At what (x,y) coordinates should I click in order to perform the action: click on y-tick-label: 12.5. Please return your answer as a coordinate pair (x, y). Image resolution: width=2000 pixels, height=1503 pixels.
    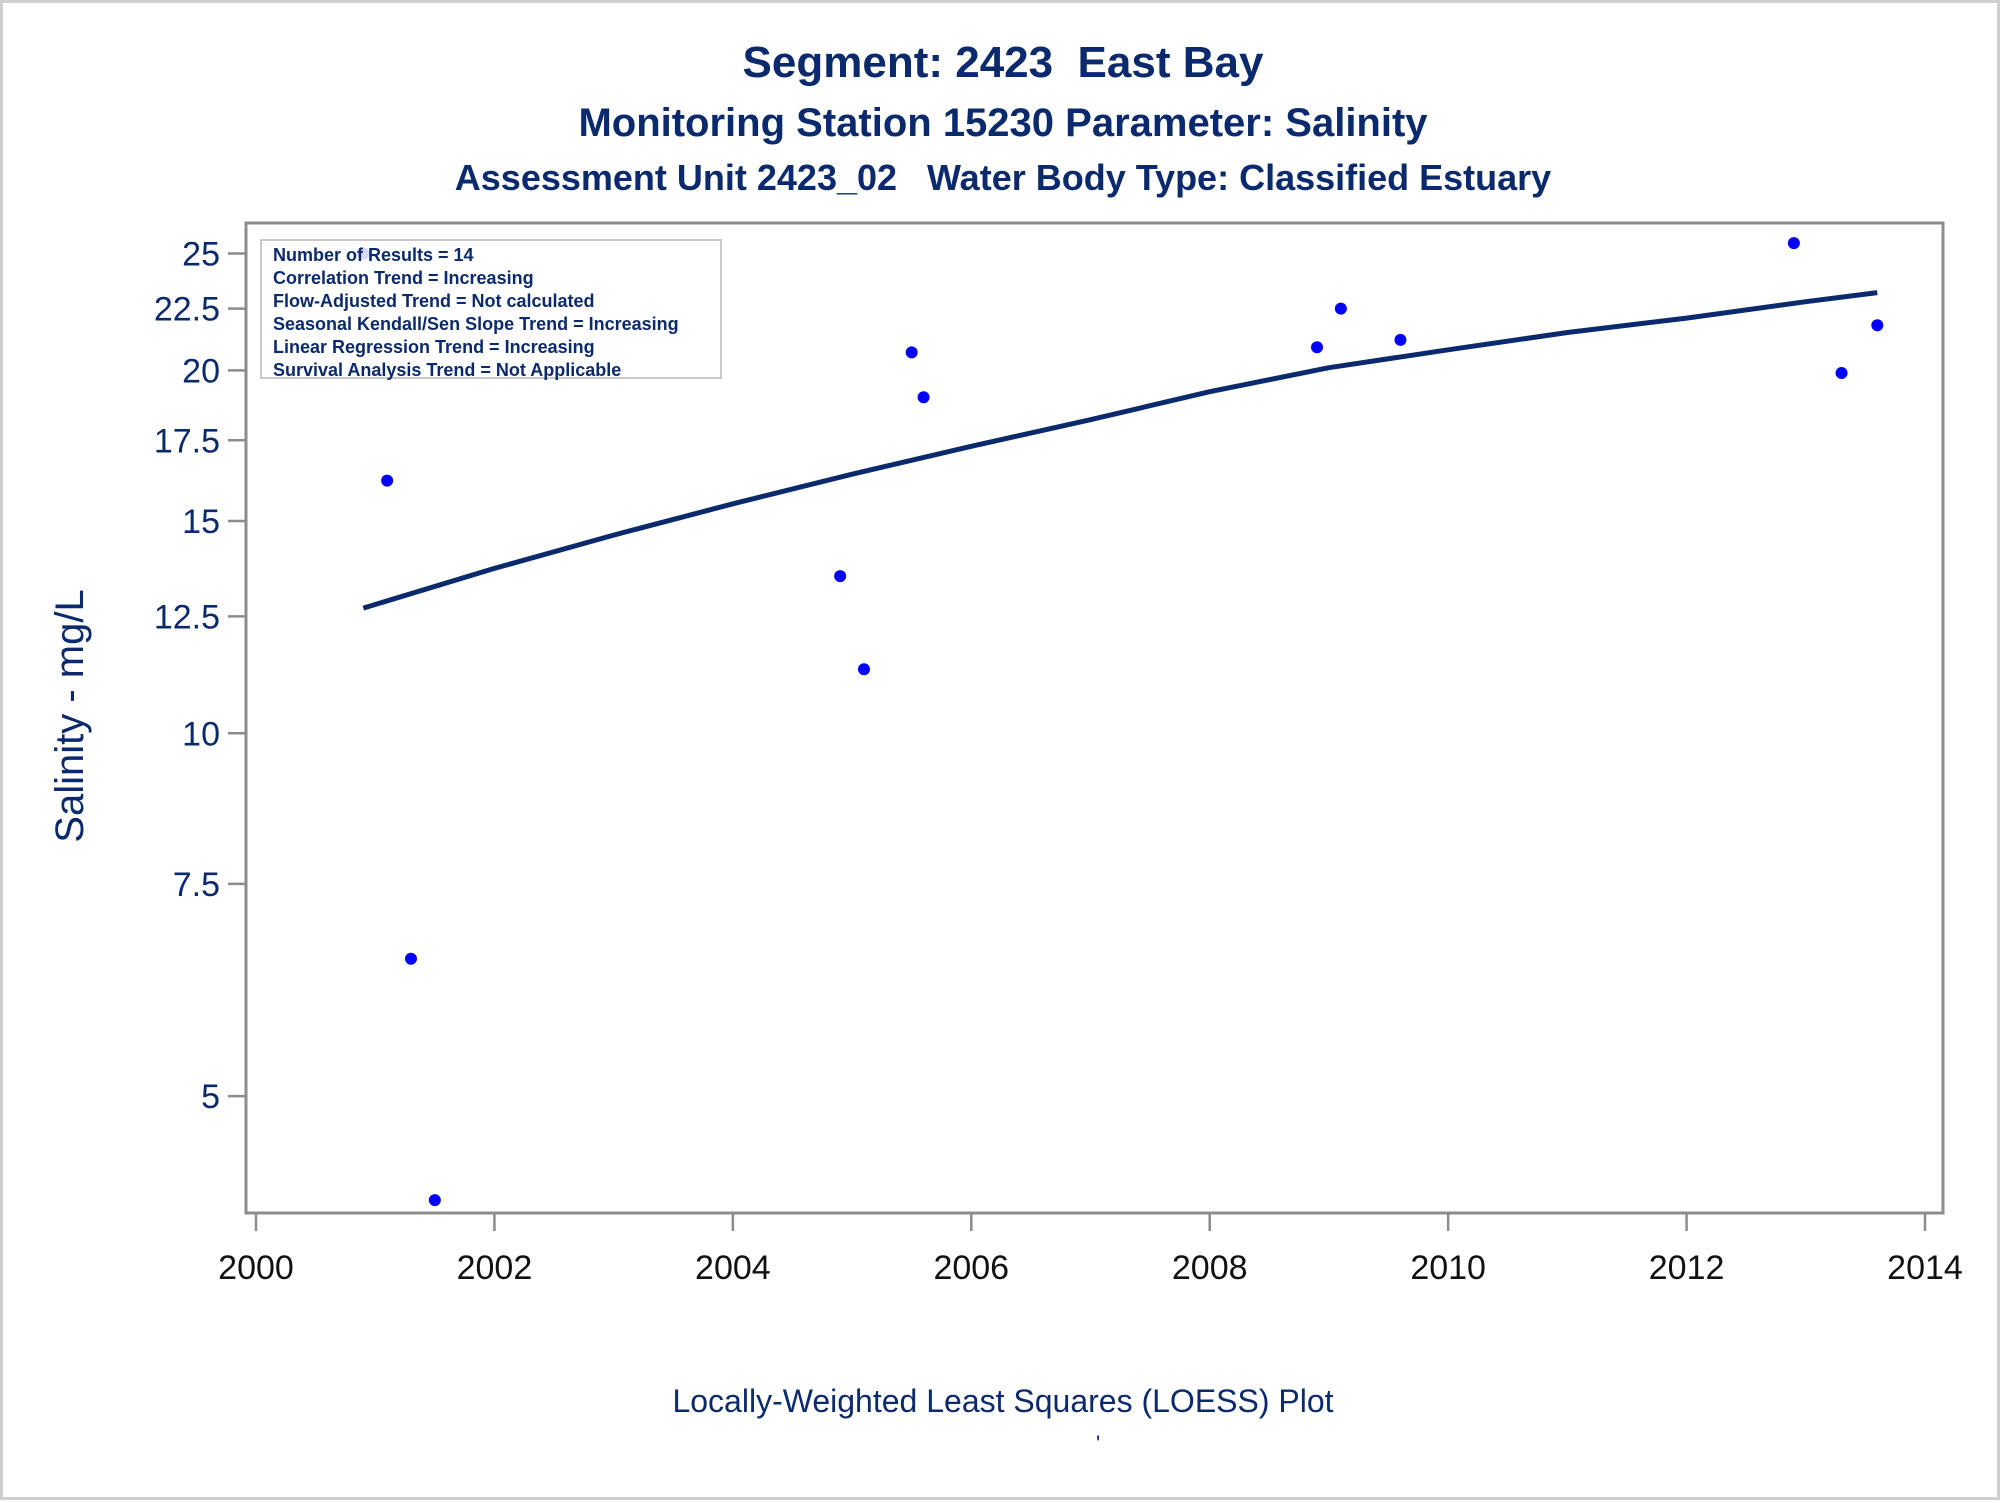
    Looking at the image, I should click on (187, 617).